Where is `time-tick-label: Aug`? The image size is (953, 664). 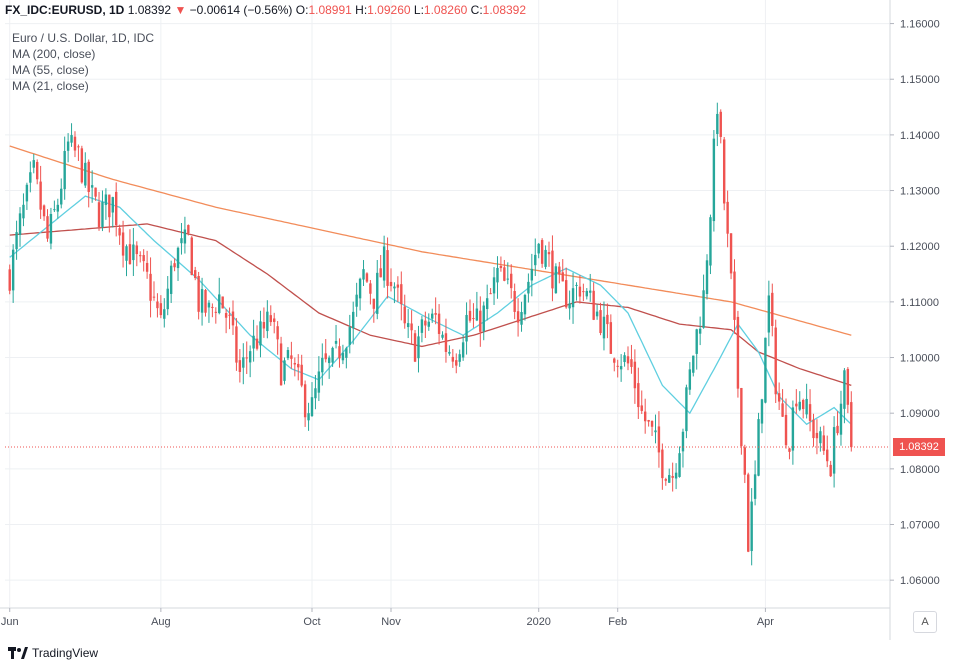 time-tick-label: Aug is located at coordinates (161, 622).